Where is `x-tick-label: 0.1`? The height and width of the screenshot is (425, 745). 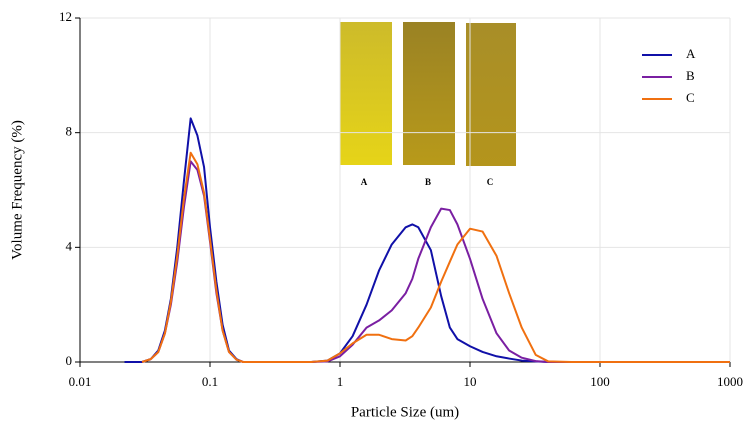 x-tick-label: 0.1 is located at coordinates (210, 381).